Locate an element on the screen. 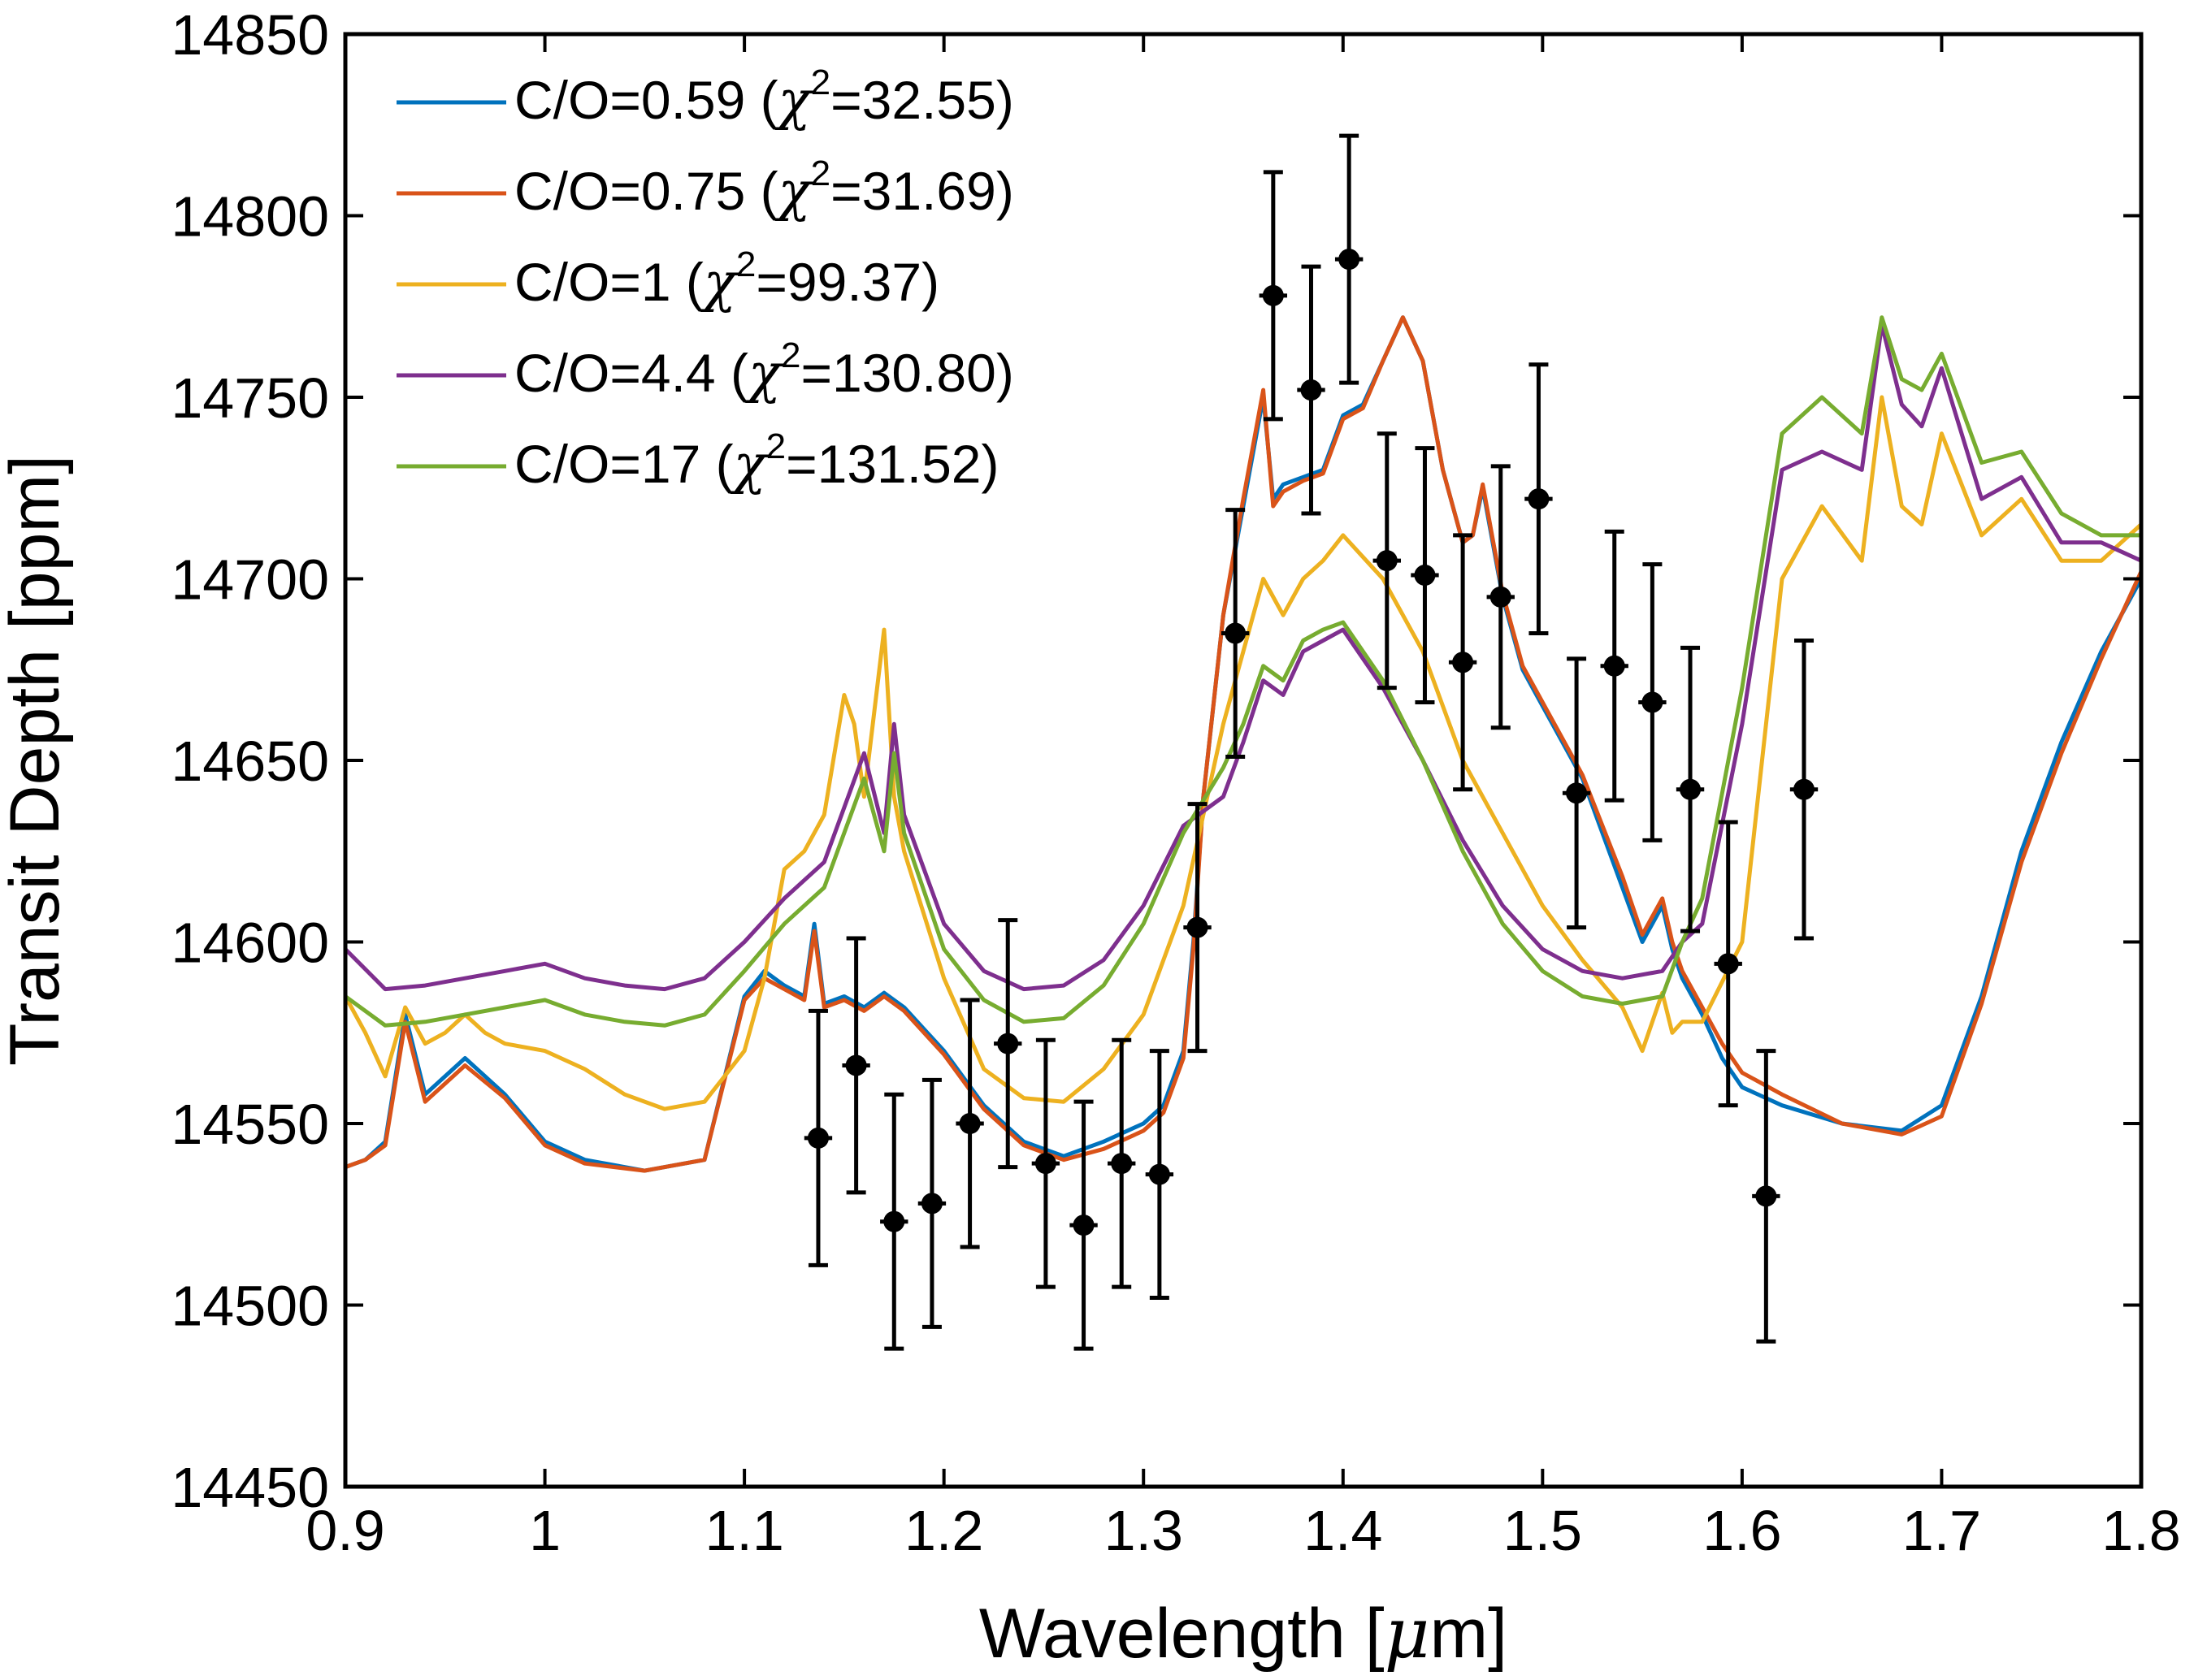 The height and width of the screenshot is (1680, 2194). x-axis-title-text: Wavelength [ is located at coordinates (1182, 1634).